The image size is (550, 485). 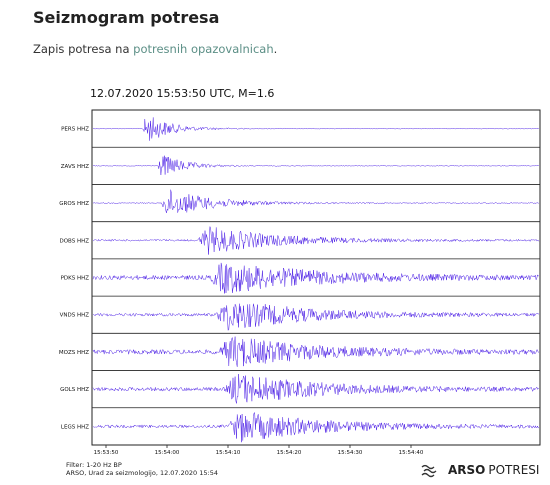 What do you see at coordinates (289, 453) in the screenshot?
I see `x-tick-label: 15:54:20` at bounding box center [289, 453].